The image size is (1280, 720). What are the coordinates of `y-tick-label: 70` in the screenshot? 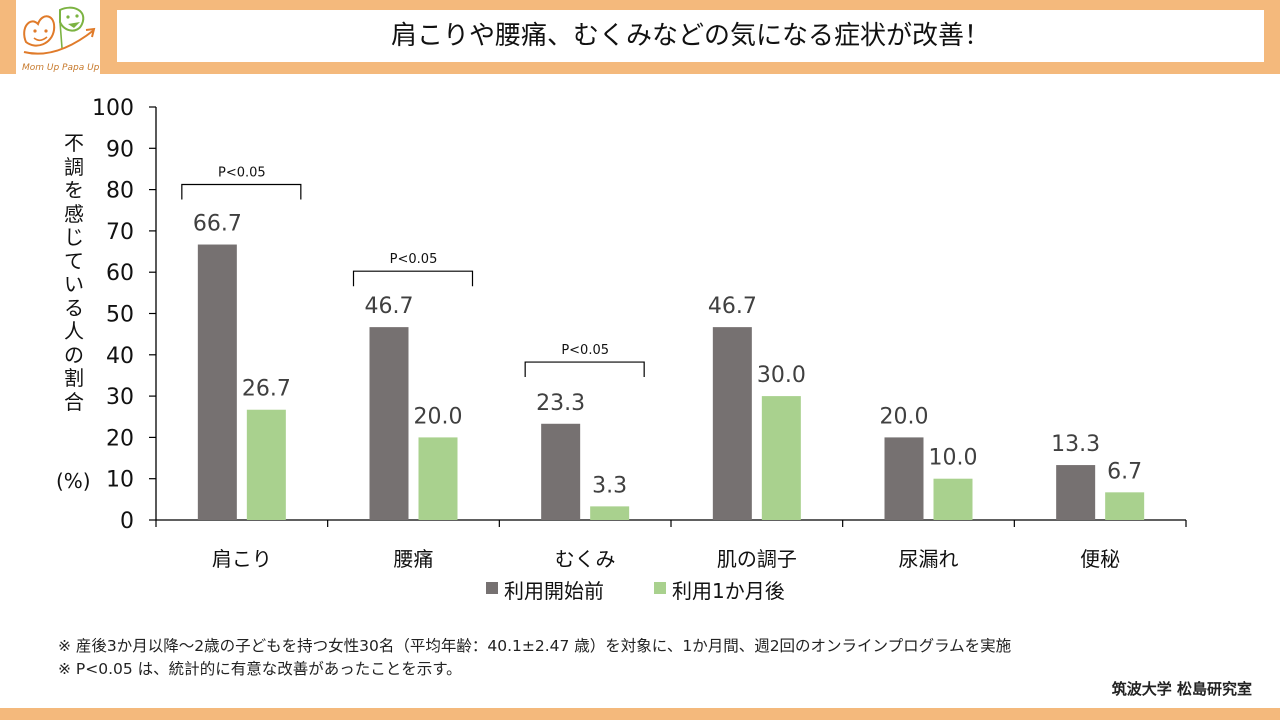 It's located at (120, 232).